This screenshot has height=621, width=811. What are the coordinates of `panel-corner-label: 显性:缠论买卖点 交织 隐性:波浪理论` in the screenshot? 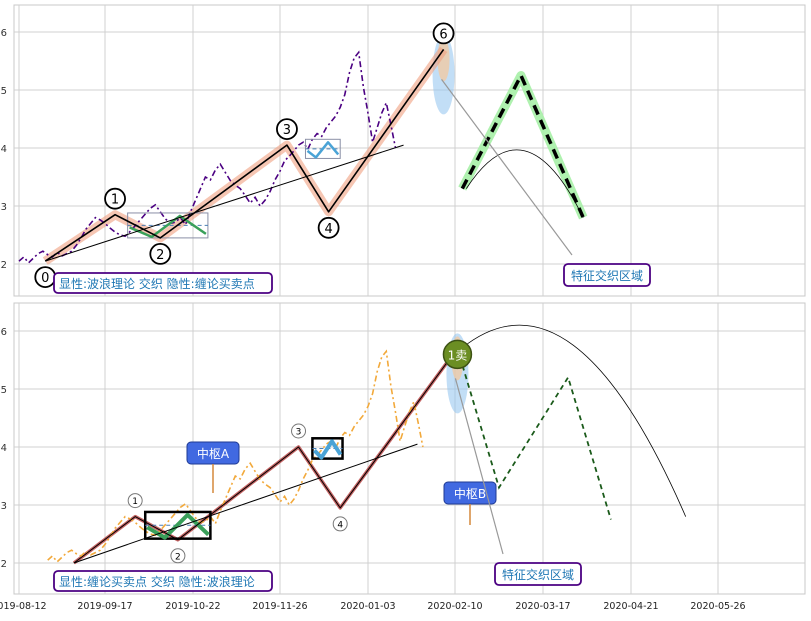 It's located at (157, 581).